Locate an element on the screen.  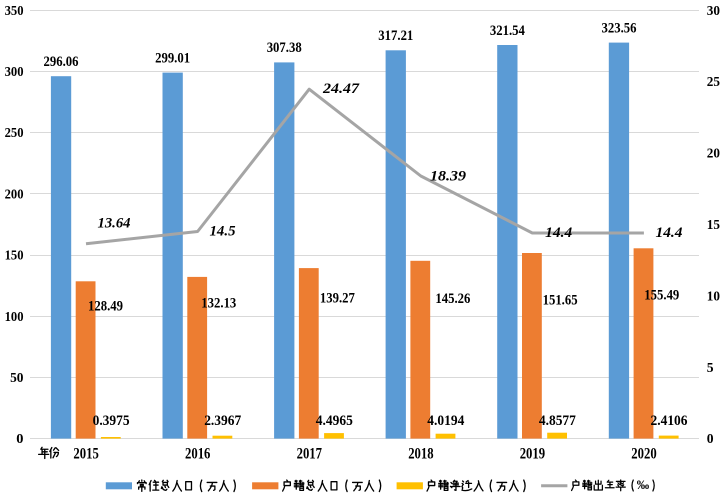
svg-text: 50 is located at coordinates (16, 378).